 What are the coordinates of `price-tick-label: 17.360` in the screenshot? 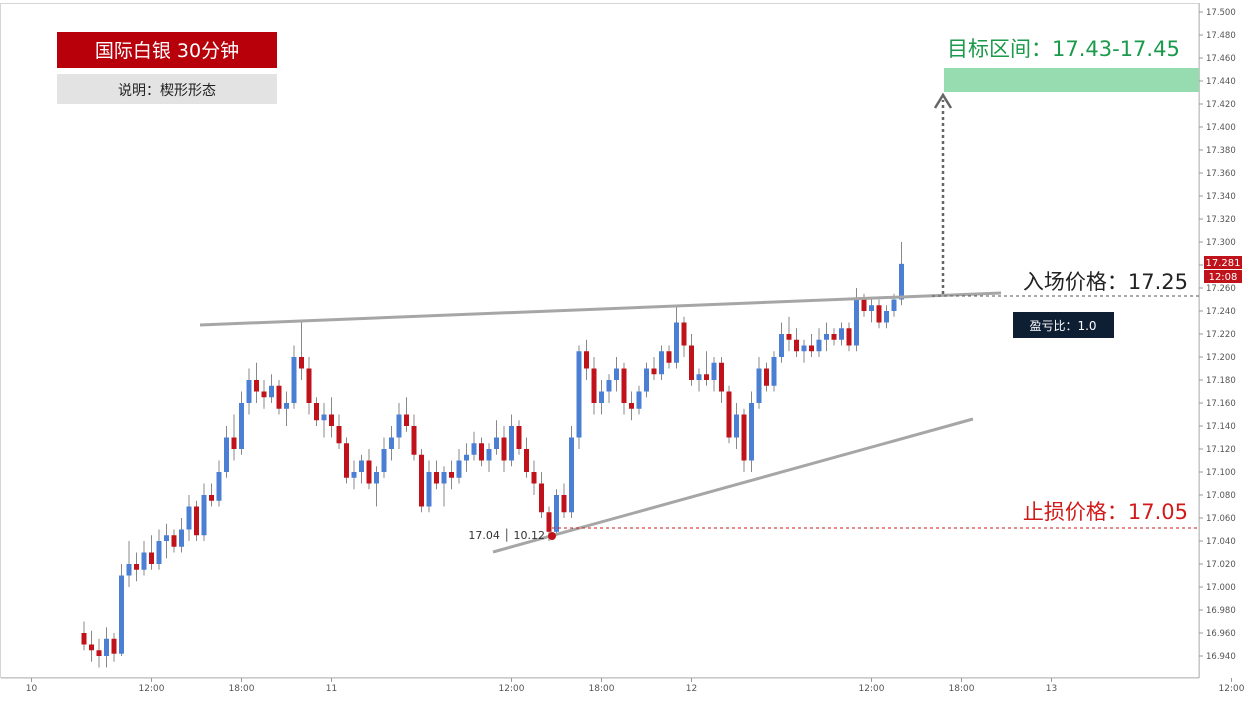 It's located at (1221, 174).